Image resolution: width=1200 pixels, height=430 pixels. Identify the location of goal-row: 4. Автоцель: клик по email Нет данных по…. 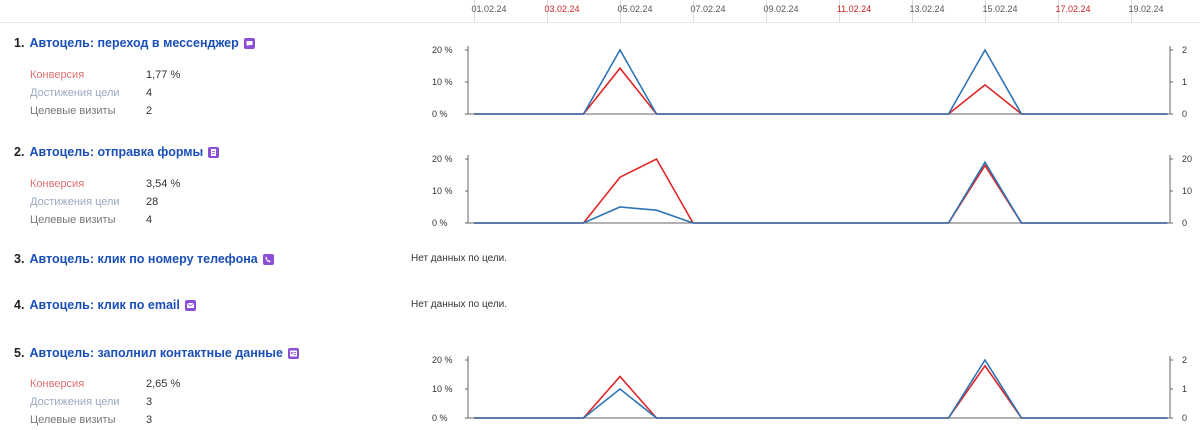
(600, 310).